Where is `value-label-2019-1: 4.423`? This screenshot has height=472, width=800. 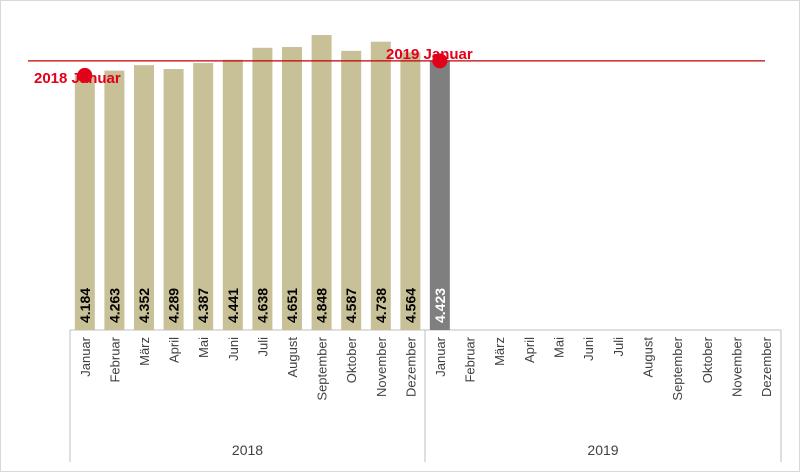 value-label-2019-1: 4.423 is located at coordinates (440, 305).